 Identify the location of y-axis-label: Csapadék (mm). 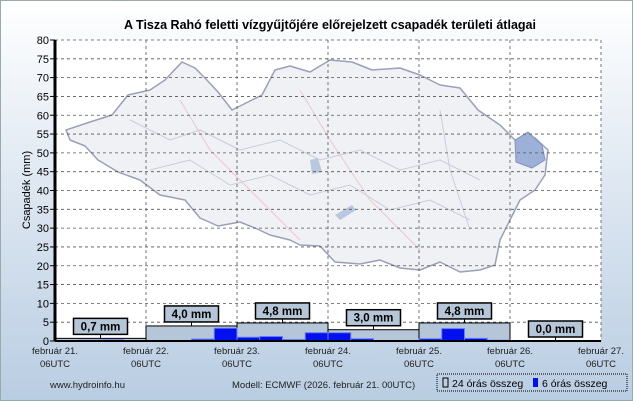
(27, 190).